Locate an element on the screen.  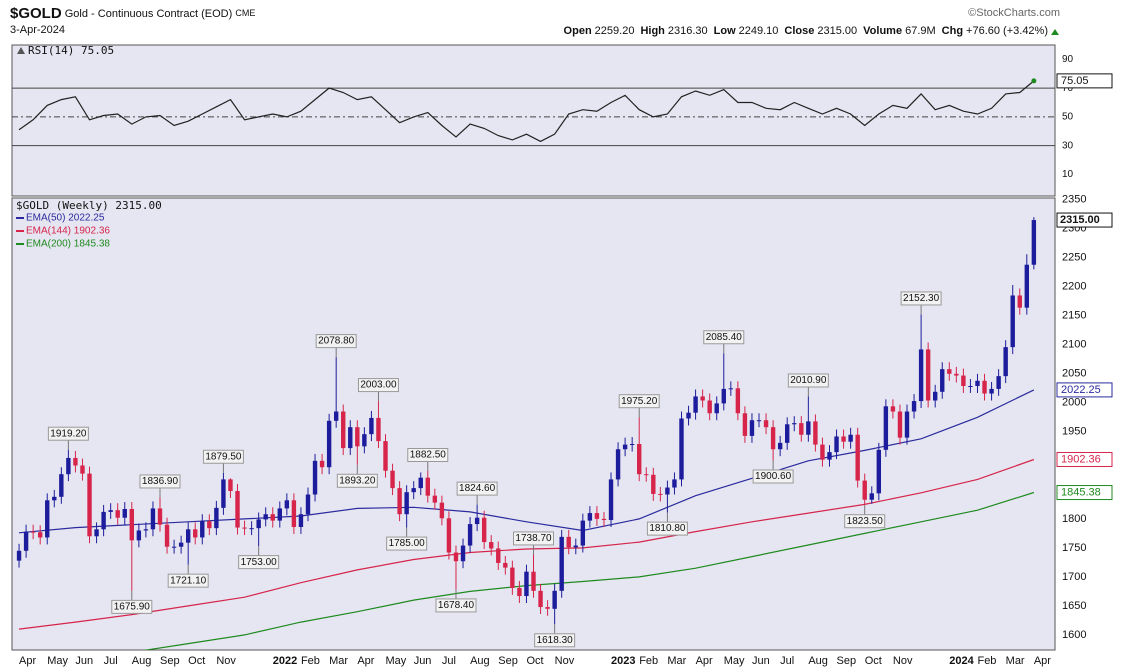
annotation-label: 1810.80 is located at coordinates (667, 528).